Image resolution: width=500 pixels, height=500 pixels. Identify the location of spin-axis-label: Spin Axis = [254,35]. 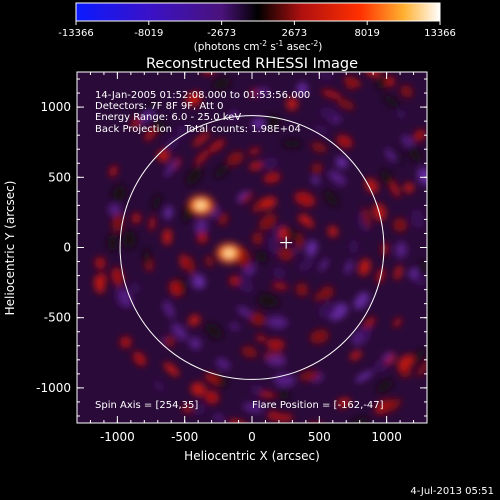
(146, 405).